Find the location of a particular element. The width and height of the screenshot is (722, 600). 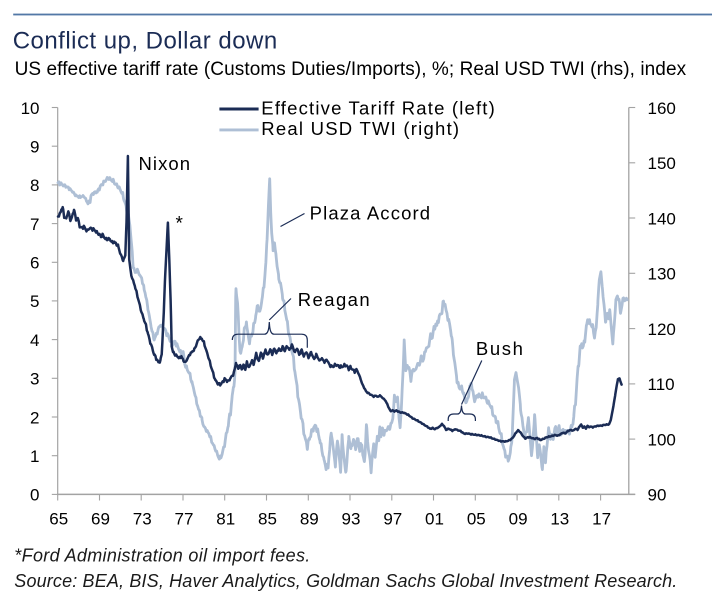

svg-text: 10 is located at coordinates (30, 108).